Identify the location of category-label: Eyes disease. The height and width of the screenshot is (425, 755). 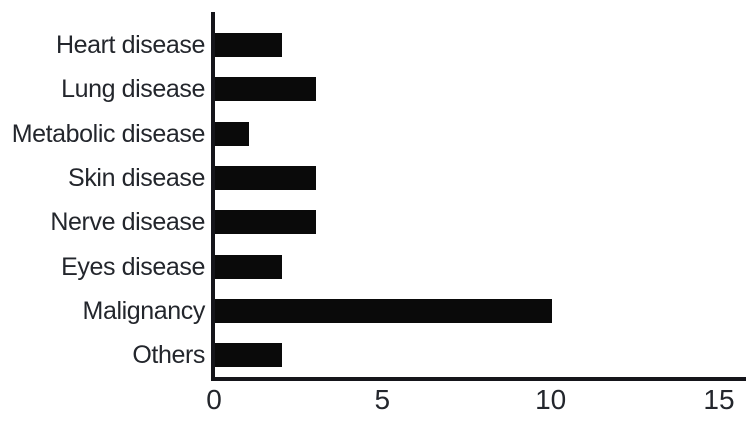
(133, 266).